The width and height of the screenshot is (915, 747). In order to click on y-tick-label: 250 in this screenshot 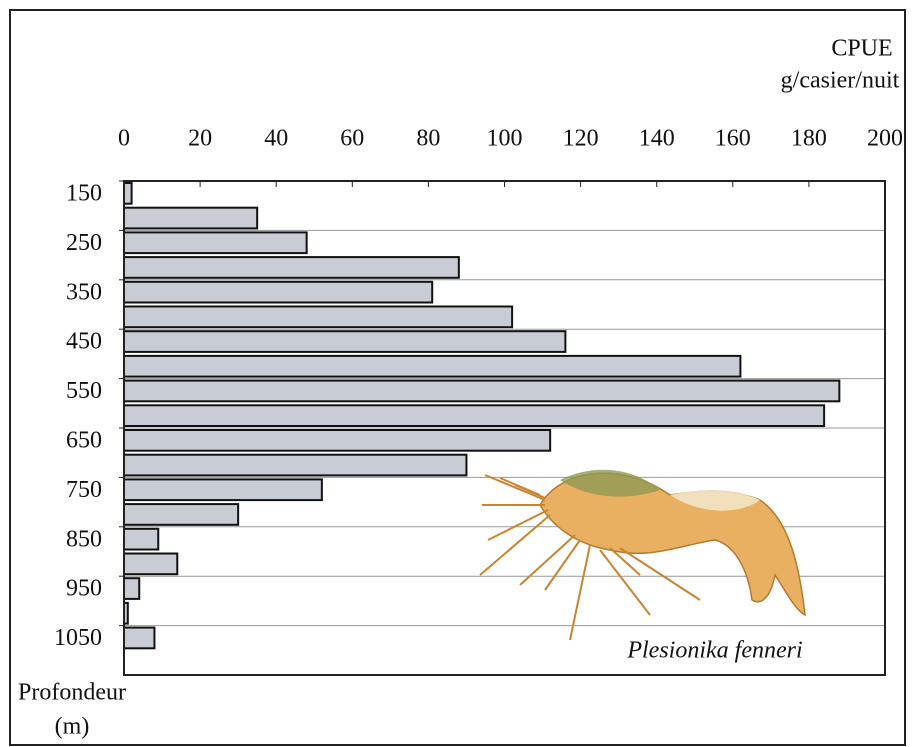, I will do `click(84, 243)`.